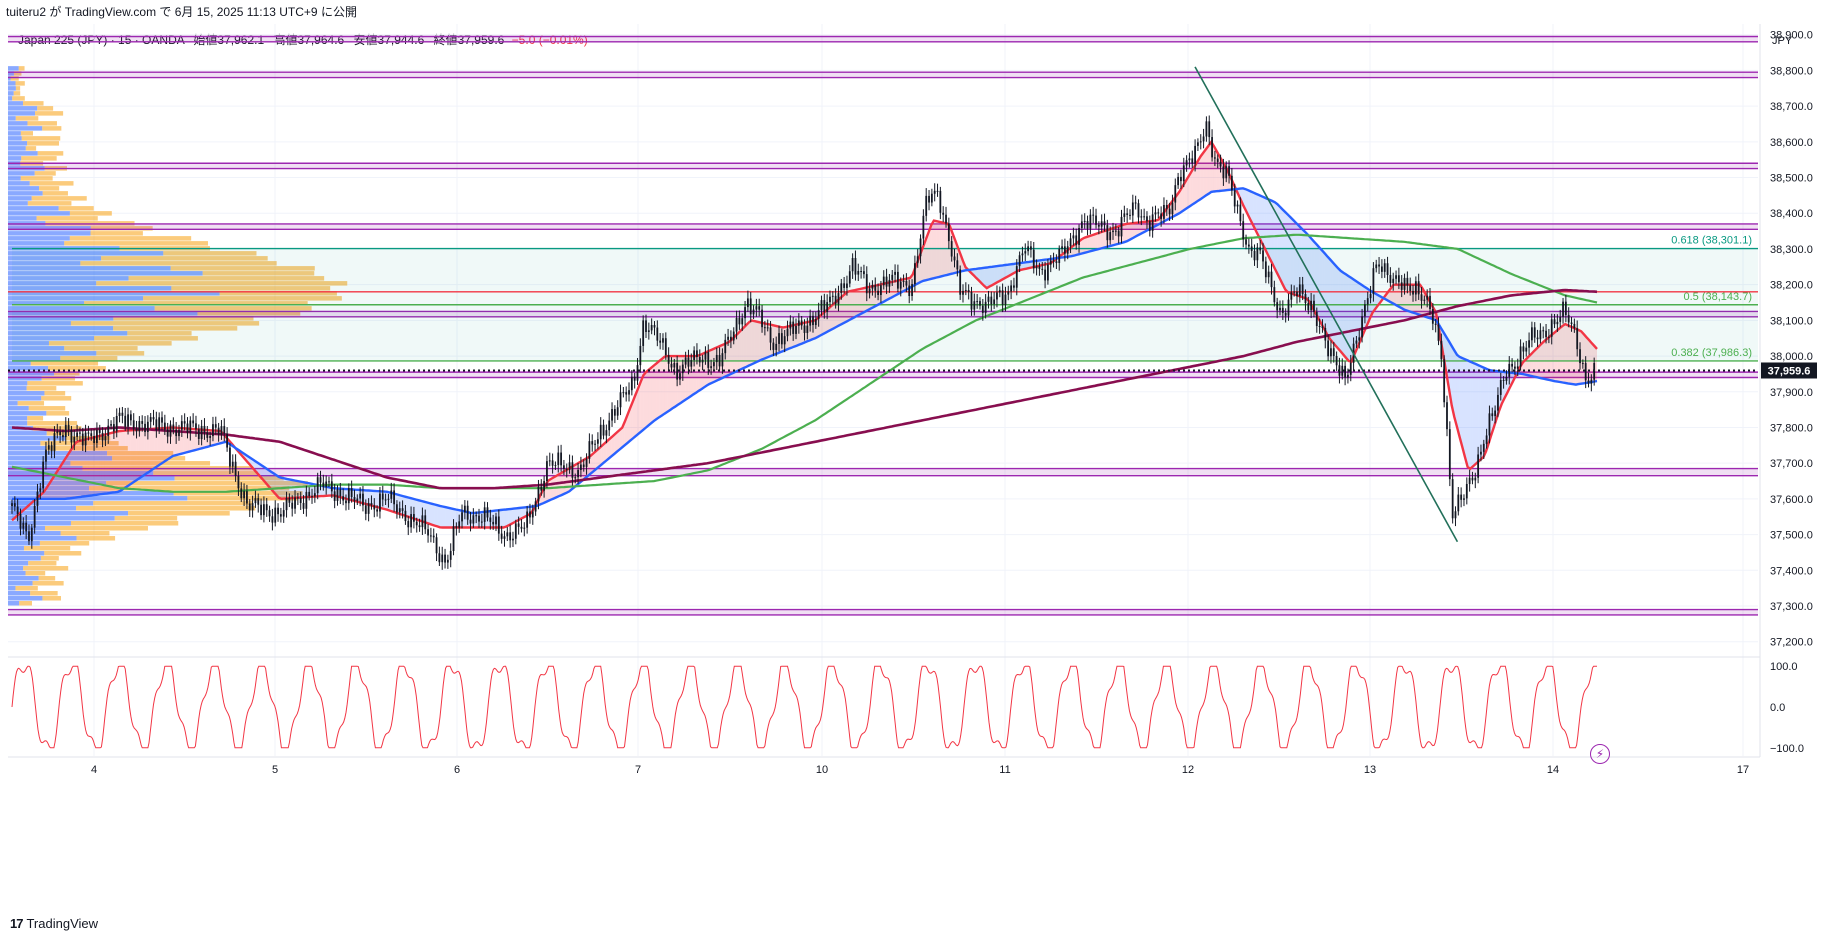 This screenshot has height=941, width=1835. Describe the element at coordinates (1791, 250) in the screenshot. I see `price-tick-label: 38,300.0` at that location.